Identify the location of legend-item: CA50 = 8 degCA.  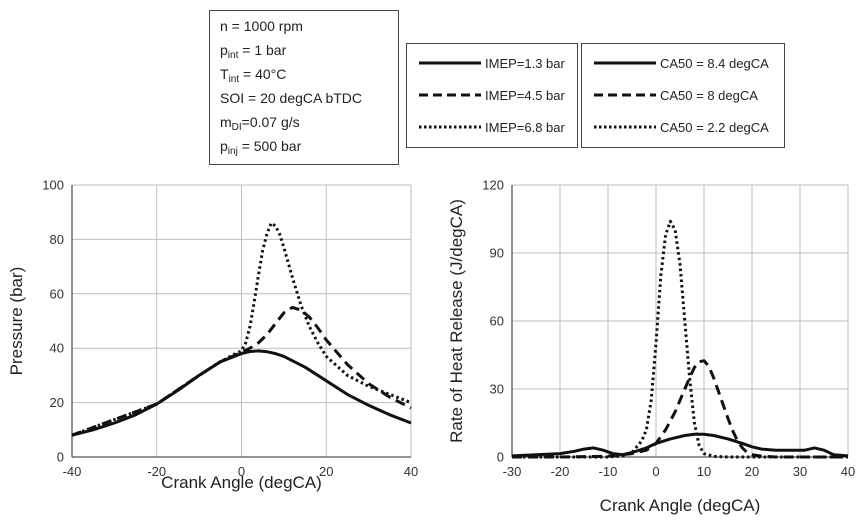
(676, 95).